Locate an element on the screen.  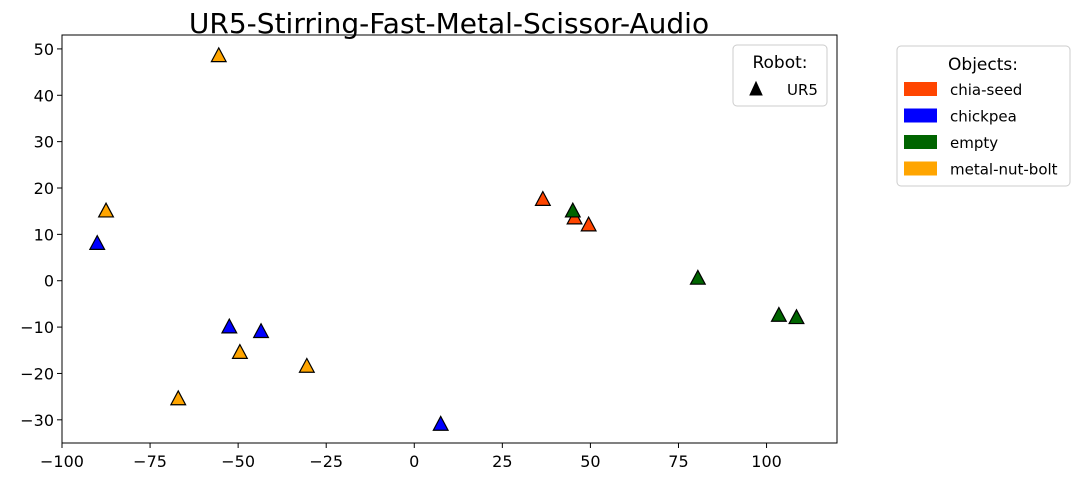
object-legend-frame is located at coordinates (983, 116).